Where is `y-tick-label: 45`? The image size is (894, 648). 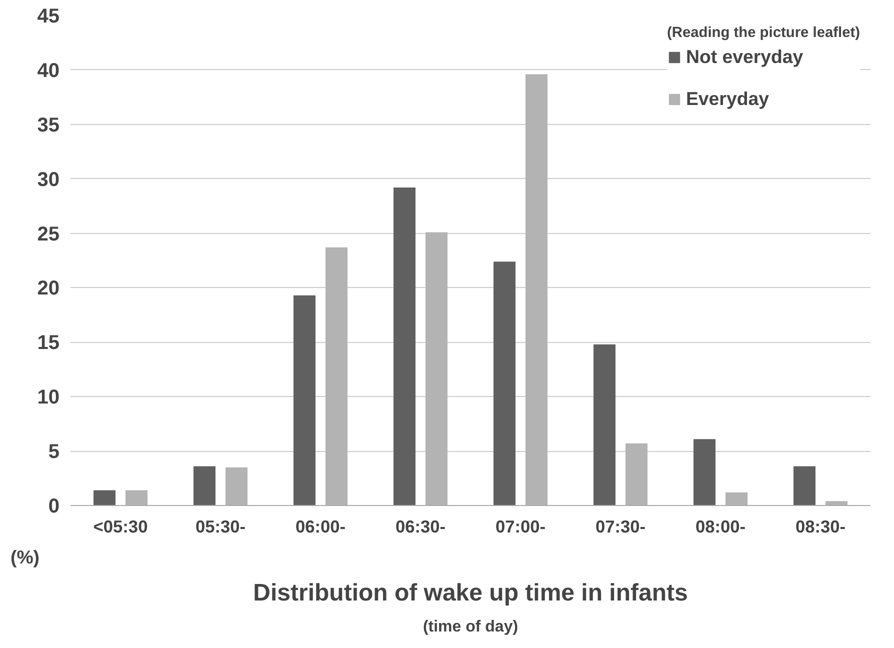
y-tick-label: 45 is located at coordinates (48, 17).